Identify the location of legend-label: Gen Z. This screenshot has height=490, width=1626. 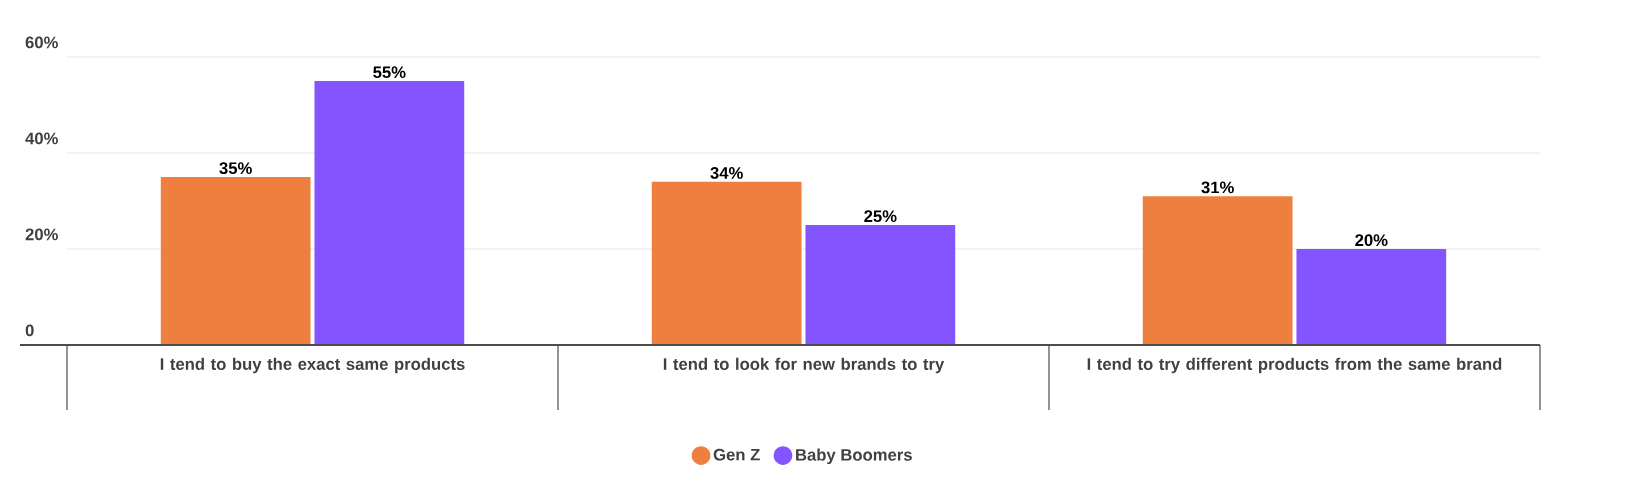
(736, 454).